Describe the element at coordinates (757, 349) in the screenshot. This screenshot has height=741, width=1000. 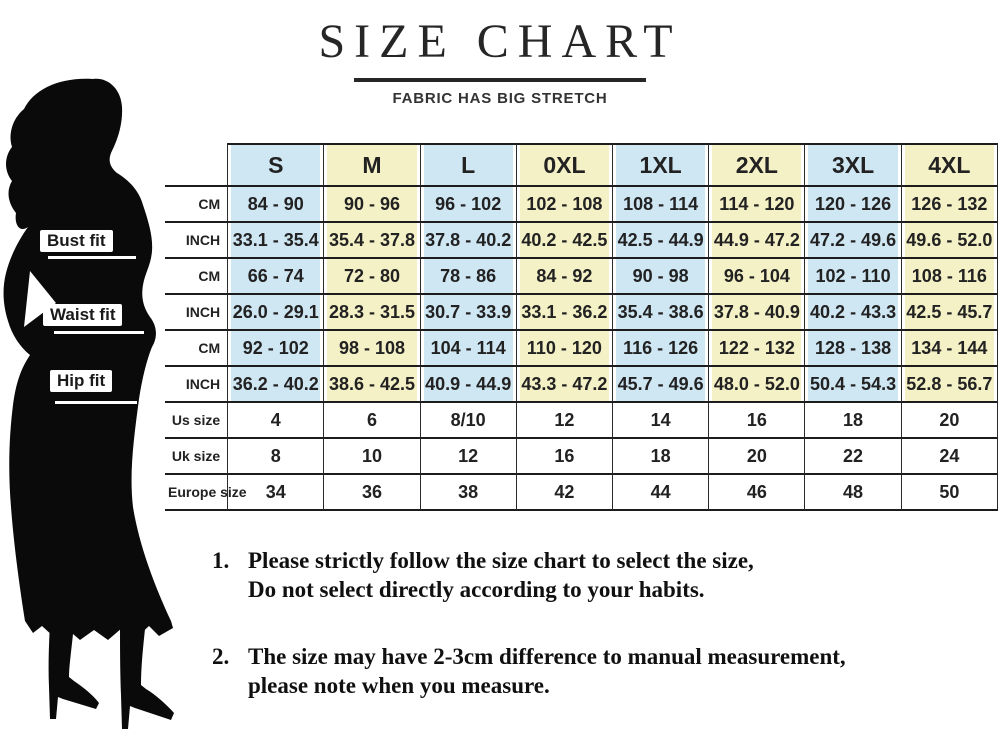
I see `table-cell: 122 - 132` at that location.